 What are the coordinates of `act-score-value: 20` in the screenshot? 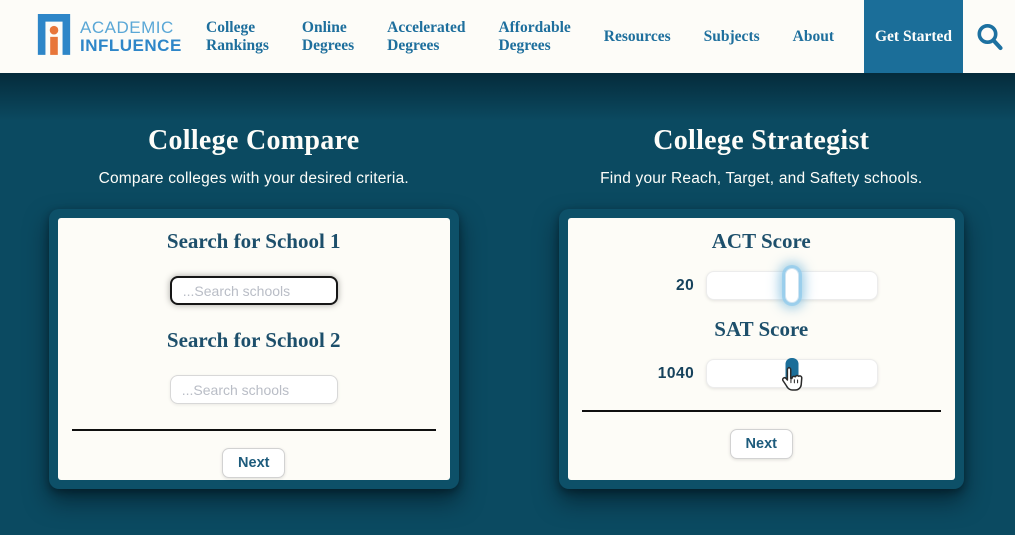 It's located at (685, 285).